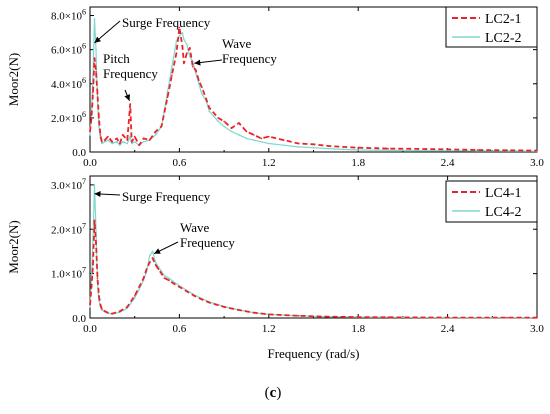 This screenshot has width=550, height=414. What do you see at coordinates (269, 163) in the screenshot?
I see `x-tick-label: 1.2` at bounding box center [269, 163].